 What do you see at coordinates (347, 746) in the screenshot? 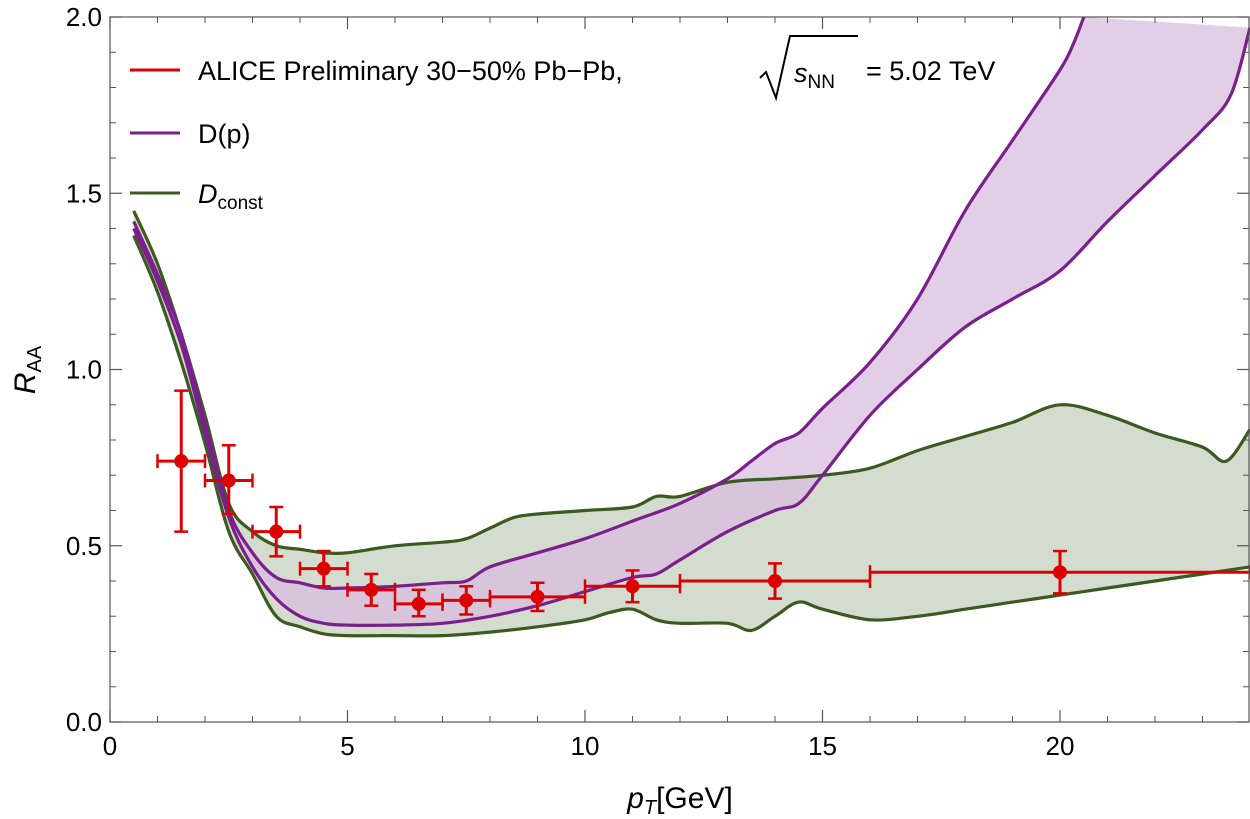
I see `x-tick-label: 5` at bounding box center [347, 746].